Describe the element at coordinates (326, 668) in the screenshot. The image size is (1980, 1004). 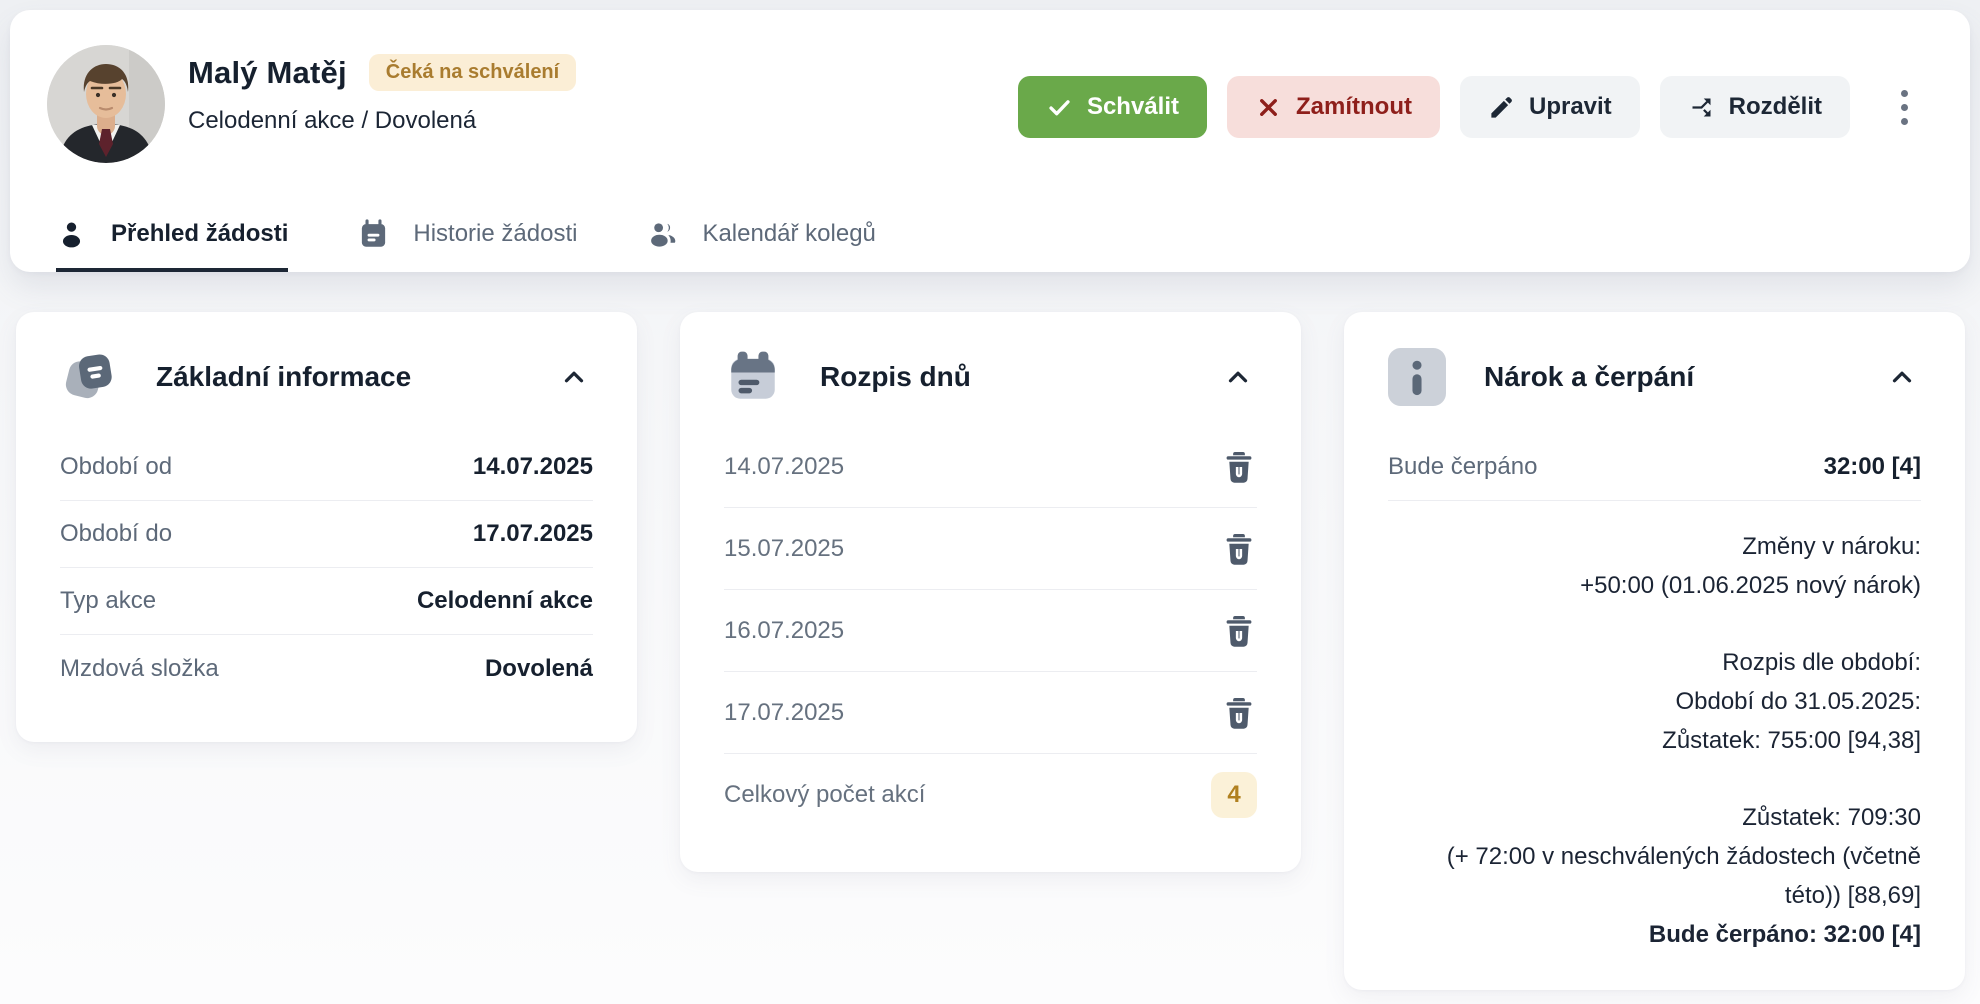
I see `table-row: Mzdová složka Dovolená` at that location.